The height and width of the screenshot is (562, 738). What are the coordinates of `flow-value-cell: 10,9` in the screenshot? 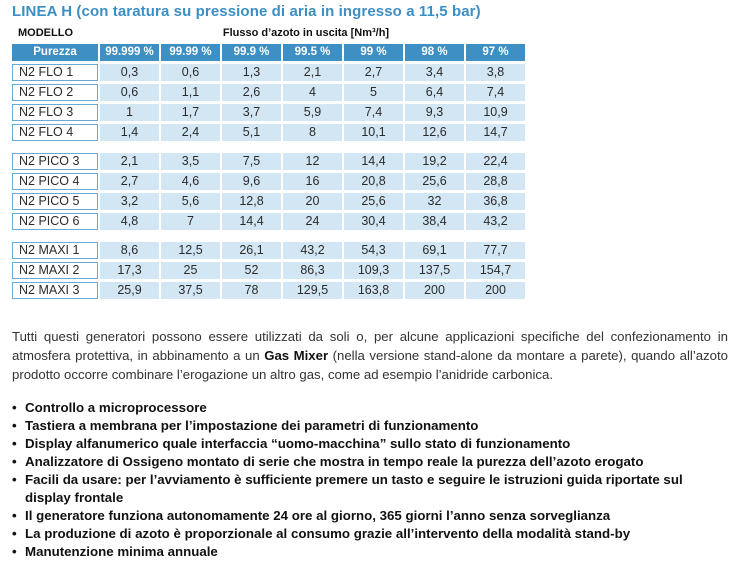 It's located at (495, 112).